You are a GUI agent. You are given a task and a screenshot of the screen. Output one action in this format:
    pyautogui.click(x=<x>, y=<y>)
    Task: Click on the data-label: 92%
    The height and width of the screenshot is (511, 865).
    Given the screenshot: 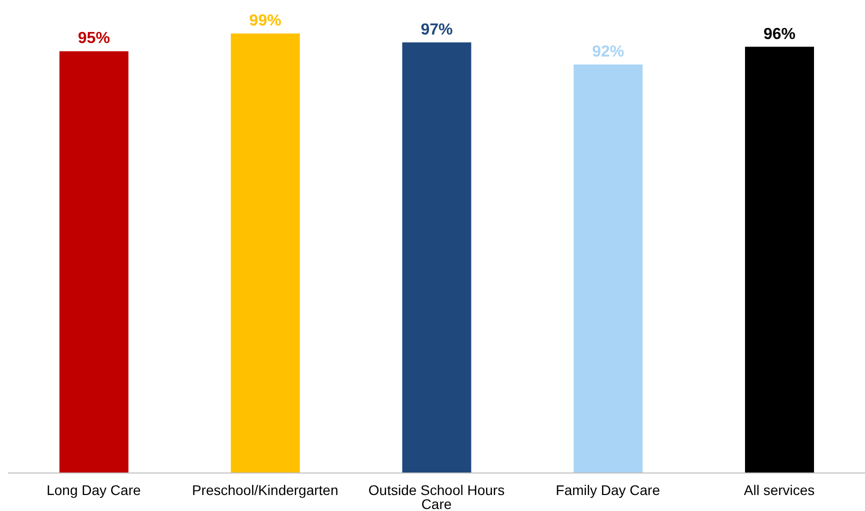 What is the action you would take?
    pyautogui.click(x=608, y=52)
    